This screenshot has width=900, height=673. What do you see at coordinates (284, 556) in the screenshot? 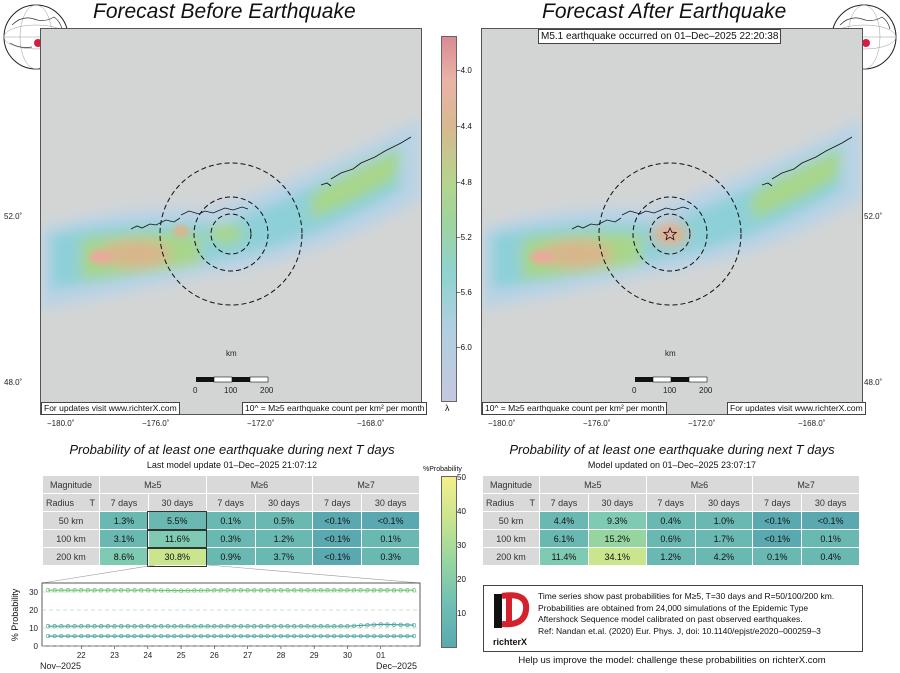
I see `prob-cell: 3.7%` at bounding box center [284, 556].